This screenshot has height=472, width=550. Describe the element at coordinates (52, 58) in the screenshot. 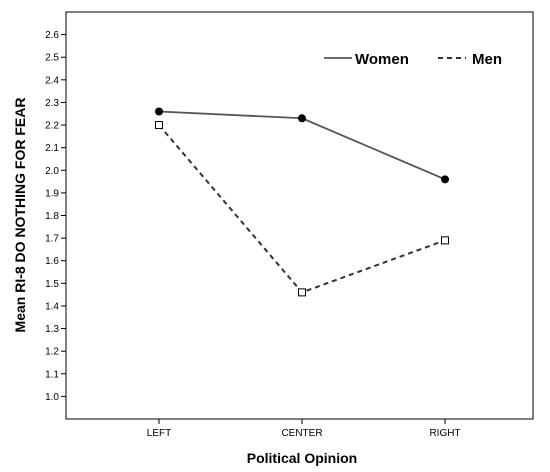

I see `y-tick-label: 2.5` at that location.